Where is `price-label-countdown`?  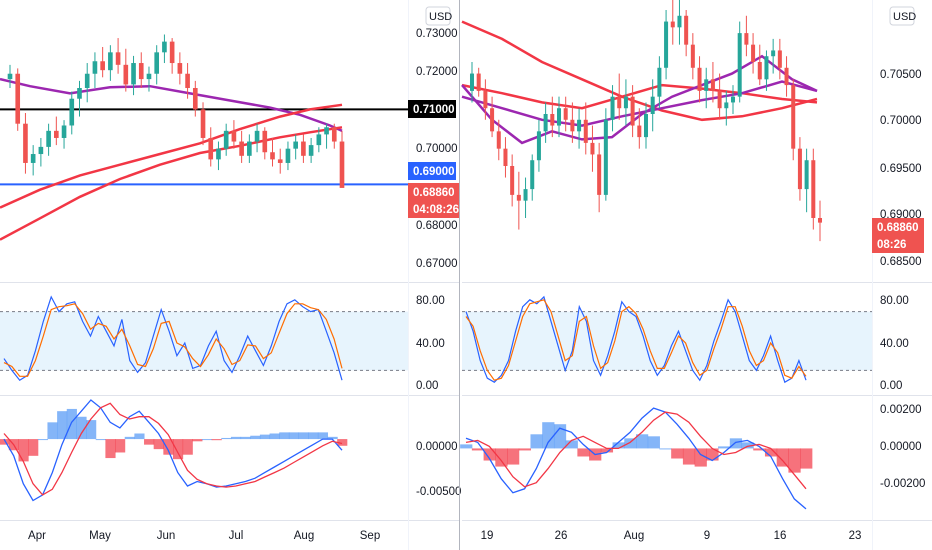 price-label-countdown is located at coordinates (434, 209).